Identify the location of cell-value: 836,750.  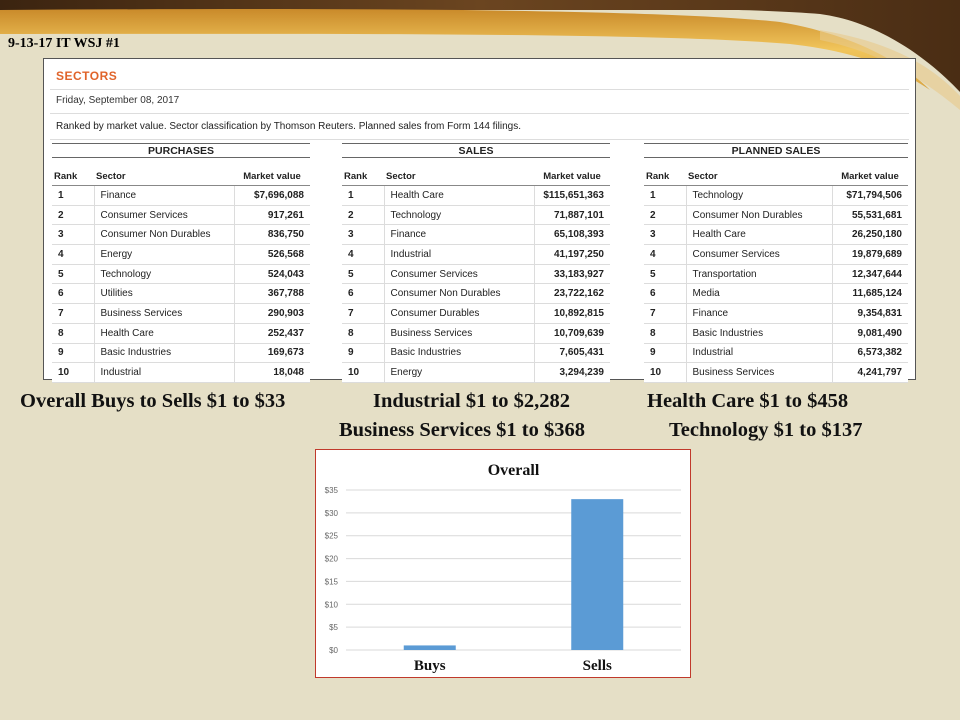
(272, 235).